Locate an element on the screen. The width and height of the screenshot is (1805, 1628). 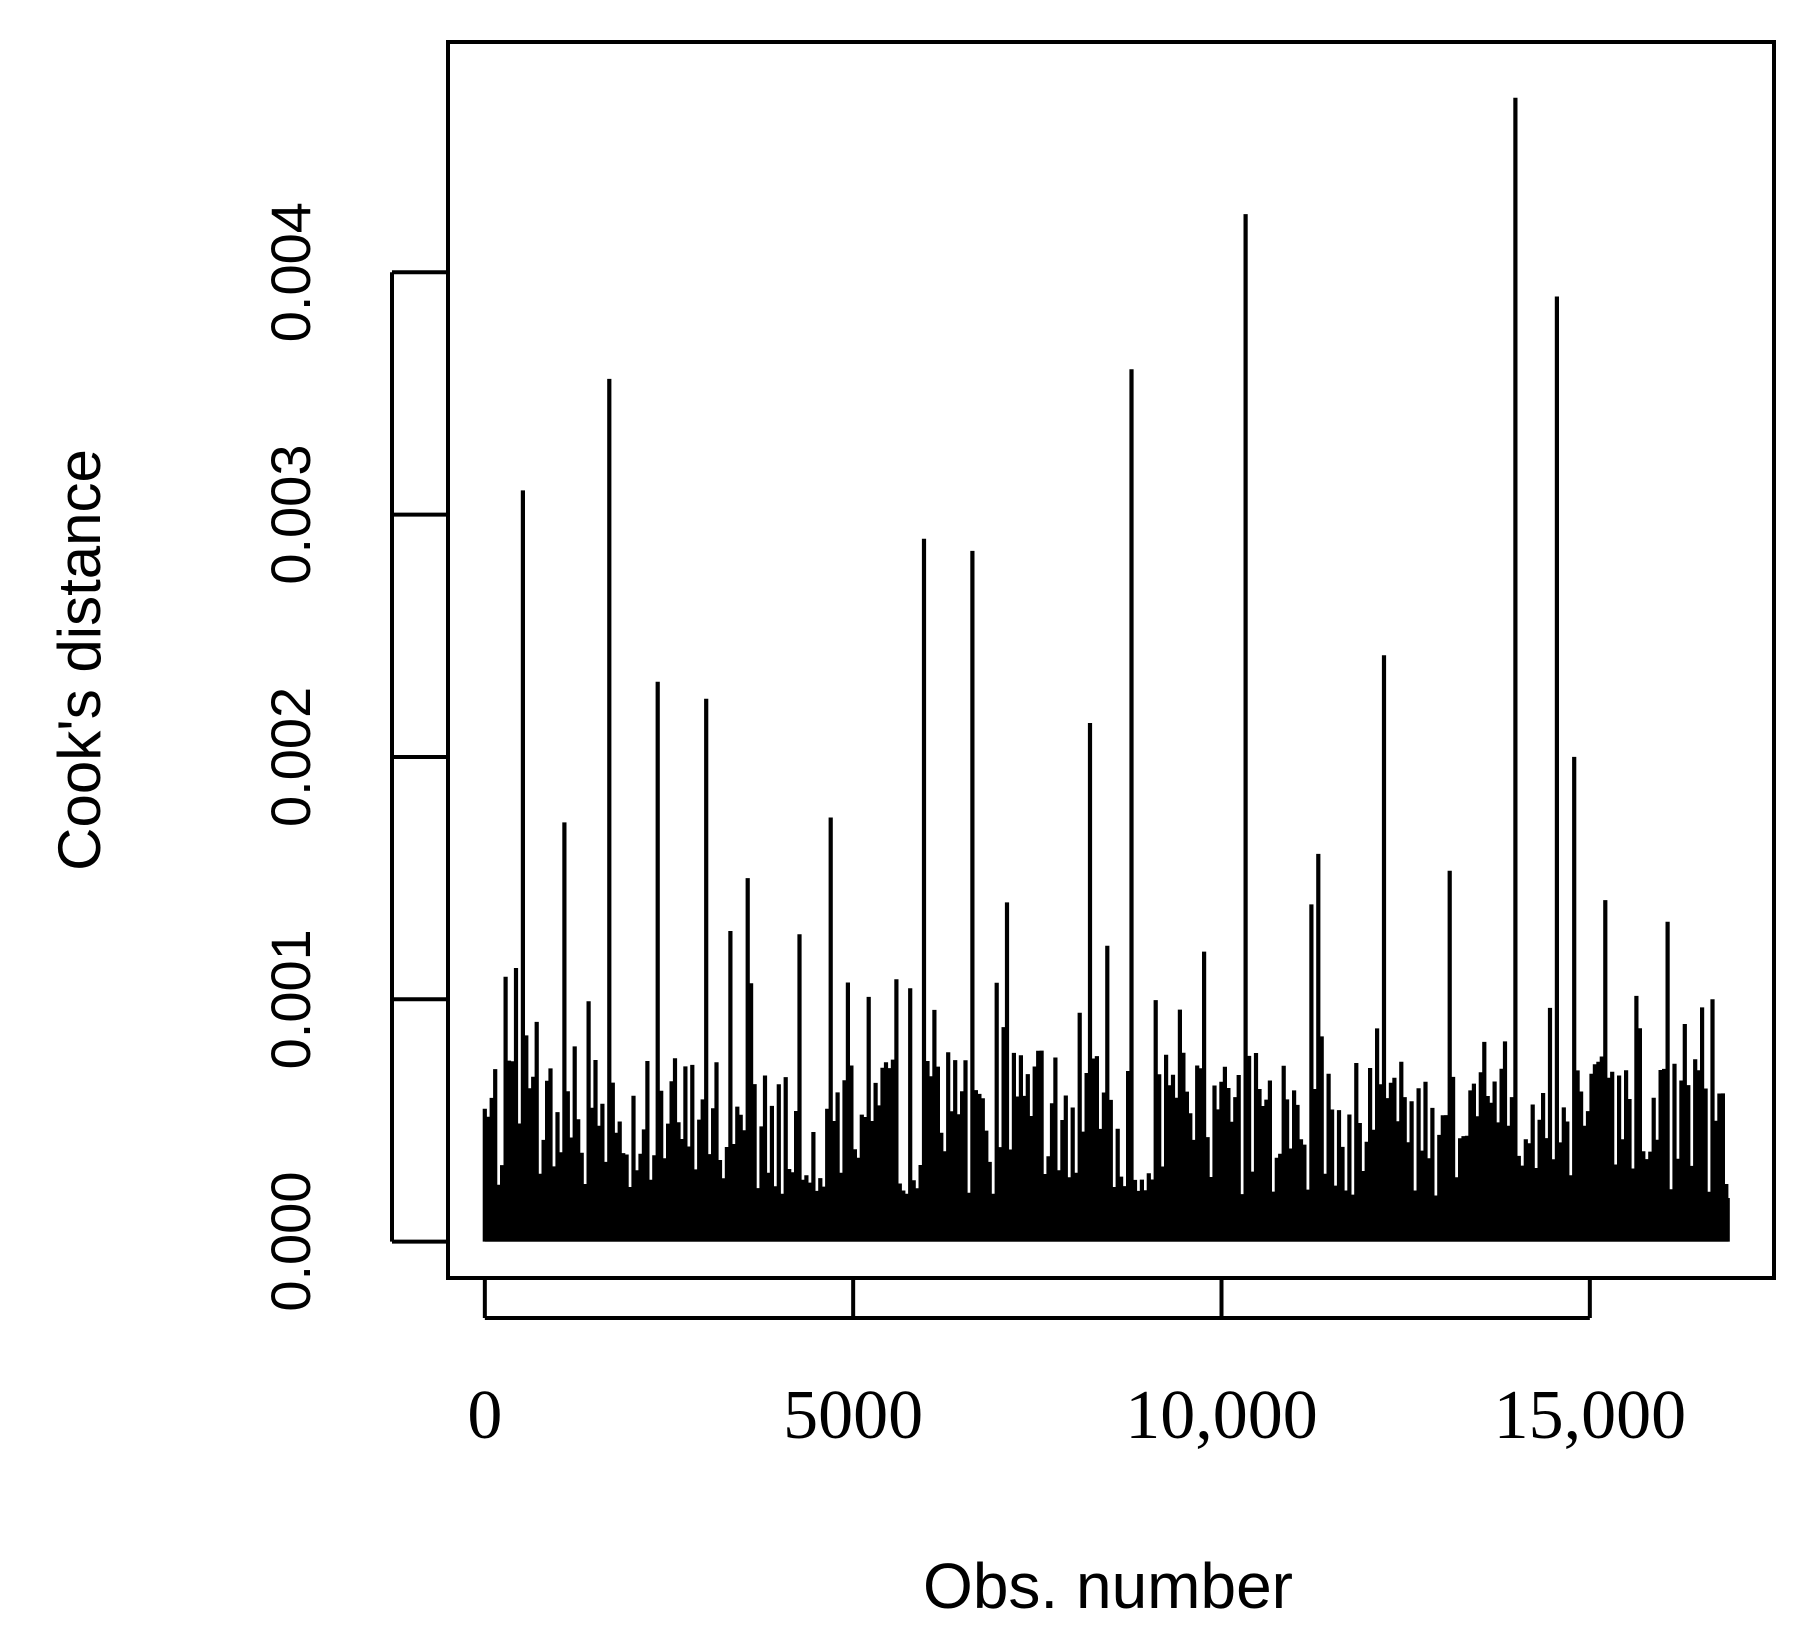
y-tick-label: 0.004 is located at coordinates (290, 272).